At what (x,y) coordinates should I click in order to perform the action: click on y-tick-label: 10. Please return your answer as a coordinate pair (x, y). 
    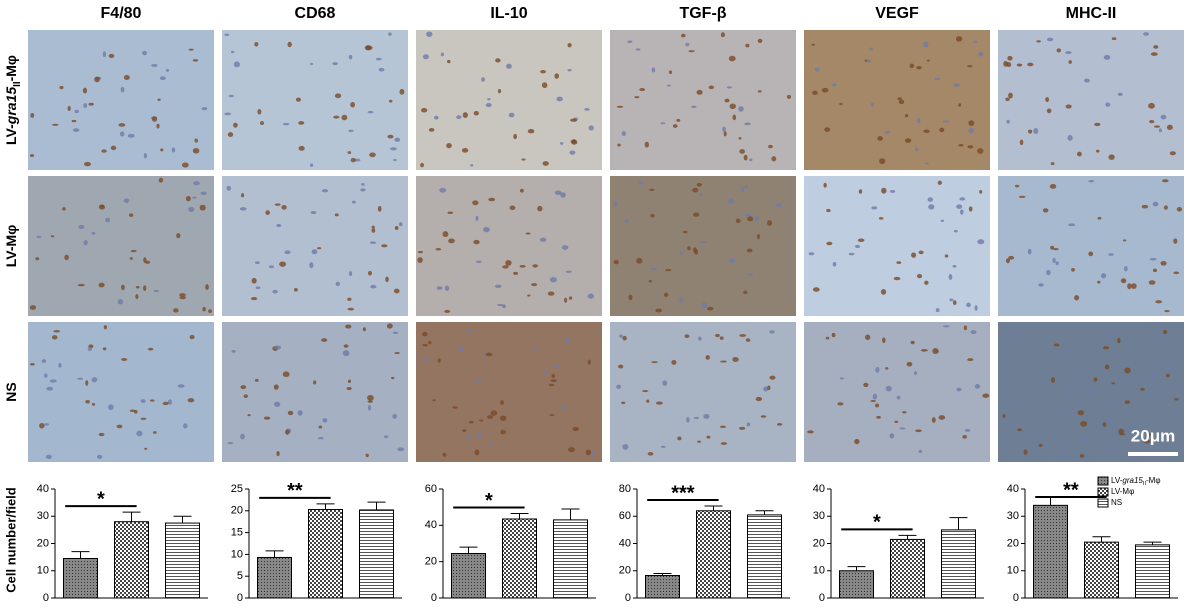
    Looking at the image, I should click on (237, 554).